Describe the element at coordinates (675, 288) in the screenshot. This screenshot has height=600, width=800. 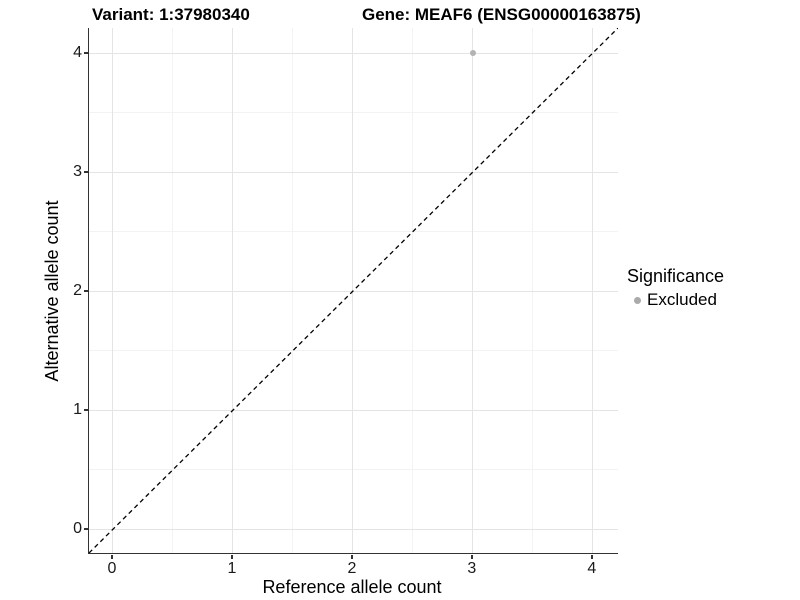
I see `legend: Significance Excluded` at that location.